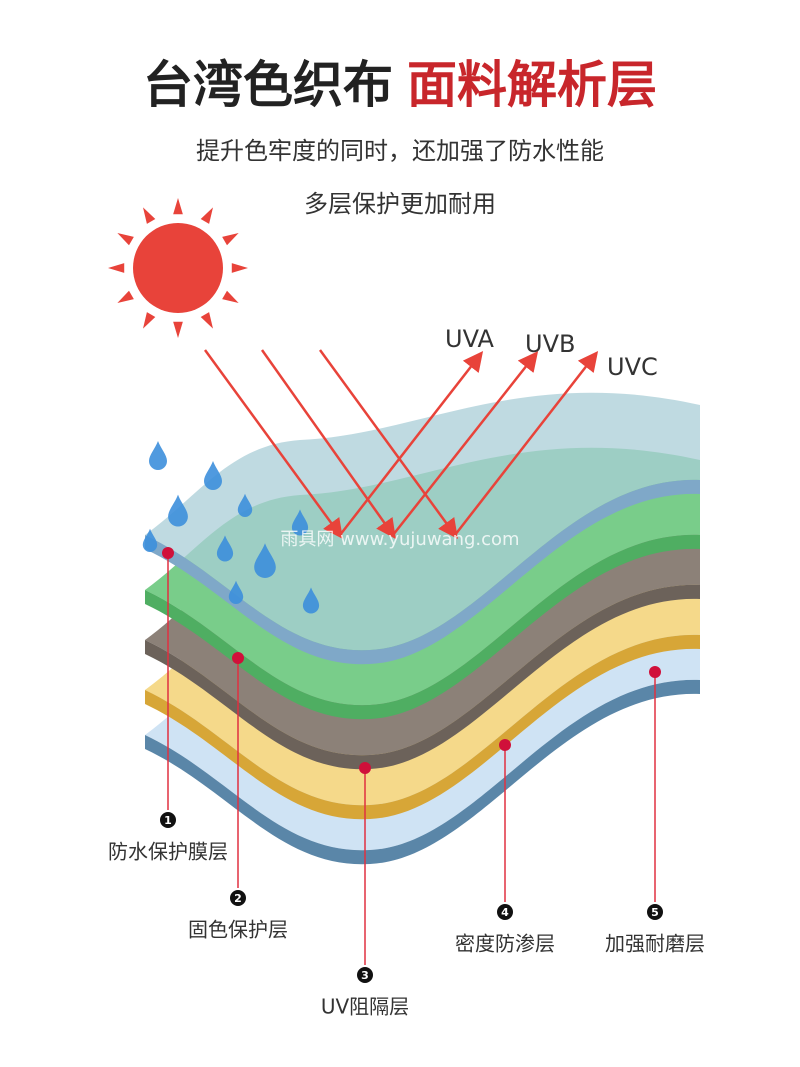  Describe the element at coordinates (178, 268) in the screenshot. I see `sun` at that location.